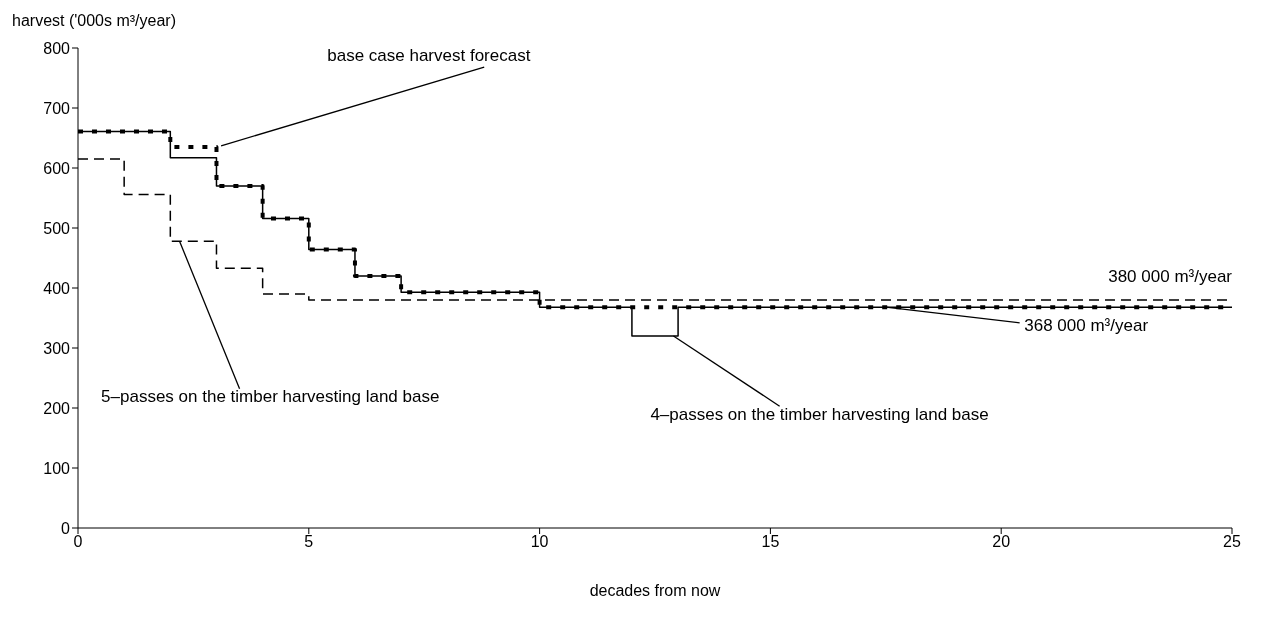 The image size is (1264, 627). Describe the element at coordinates (57, 108) in the screenshot. I see `y-tick-label: 700` at that location.